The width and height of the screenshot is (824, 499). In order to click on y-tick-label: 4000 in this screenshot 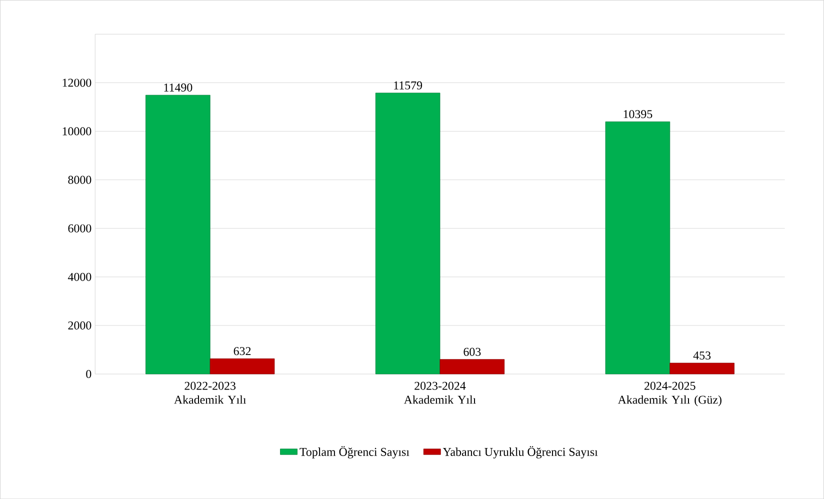, I will do `click(80, 276)`.